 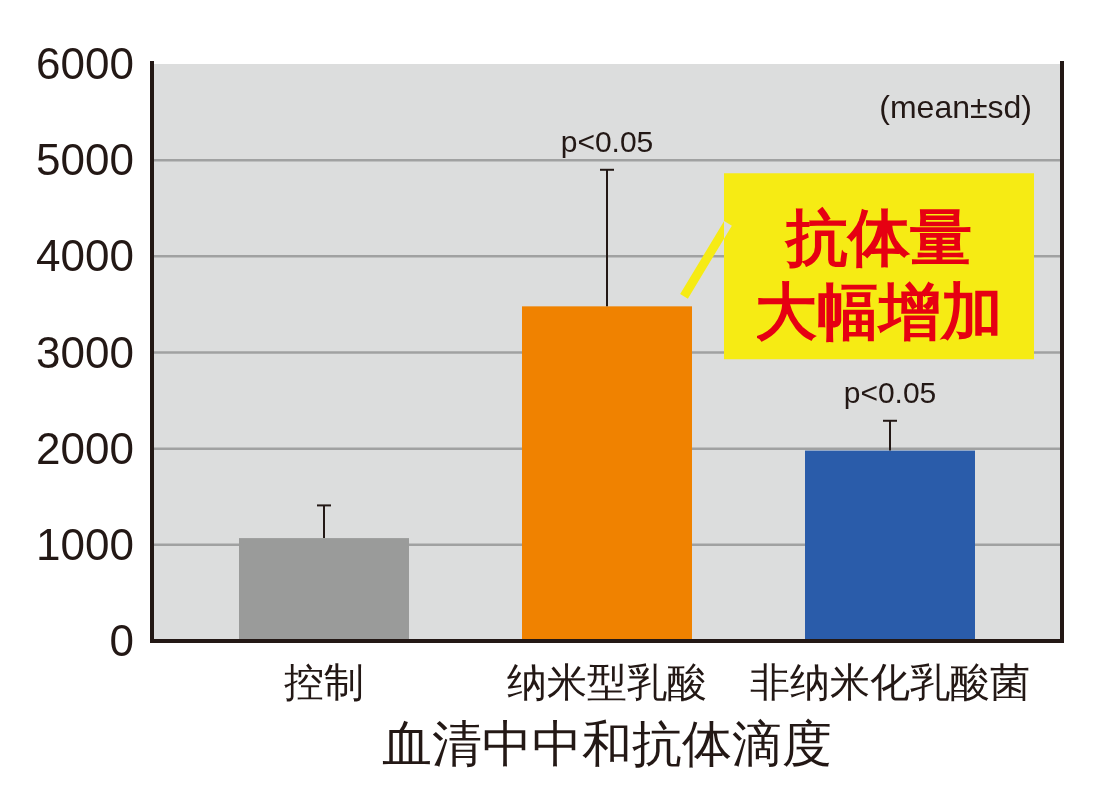 I want to click on y-tick-label: 1000, so click(x=85, y=544).